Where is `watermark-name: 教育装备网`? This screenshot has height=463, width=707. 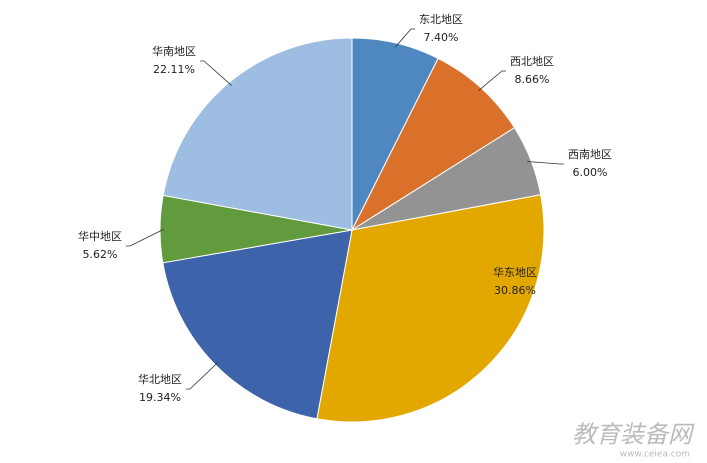 watermark-name: 教育装备网 is located at coordinates (633, 435).